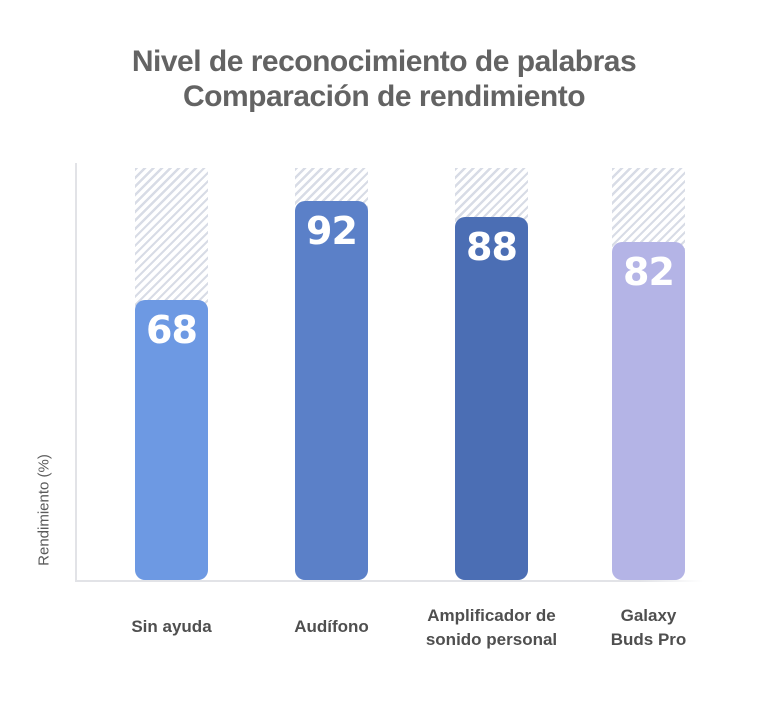 The height and width of the screenshot is (705, 768). I want to click on bar-column-amplificador-de-sonido-personal: 88 Amplificador de sonido personal, so click(491, 408).